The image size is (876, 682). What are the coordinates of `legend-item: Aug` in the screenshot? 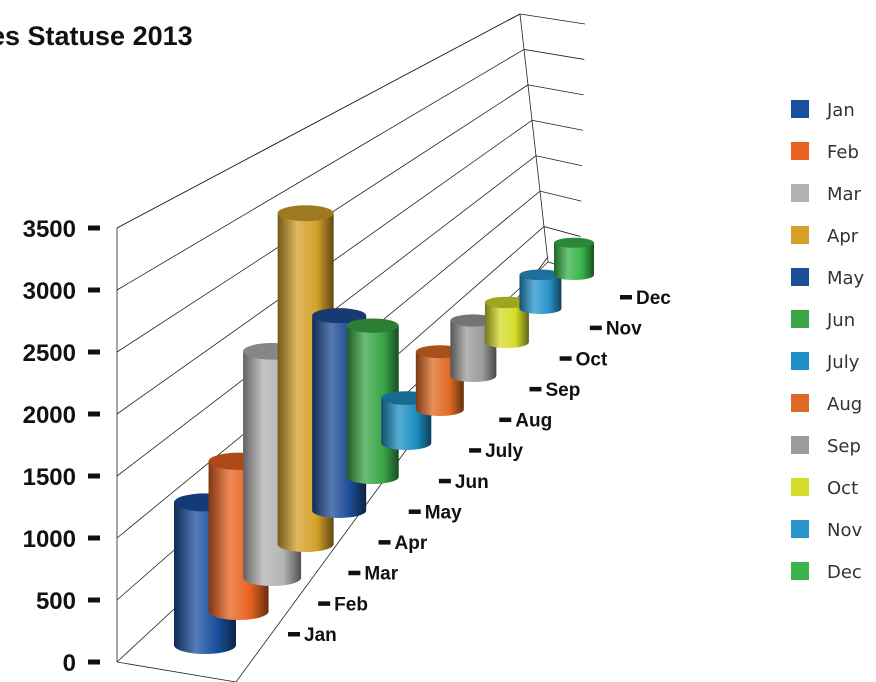 It's located at (826, 404).